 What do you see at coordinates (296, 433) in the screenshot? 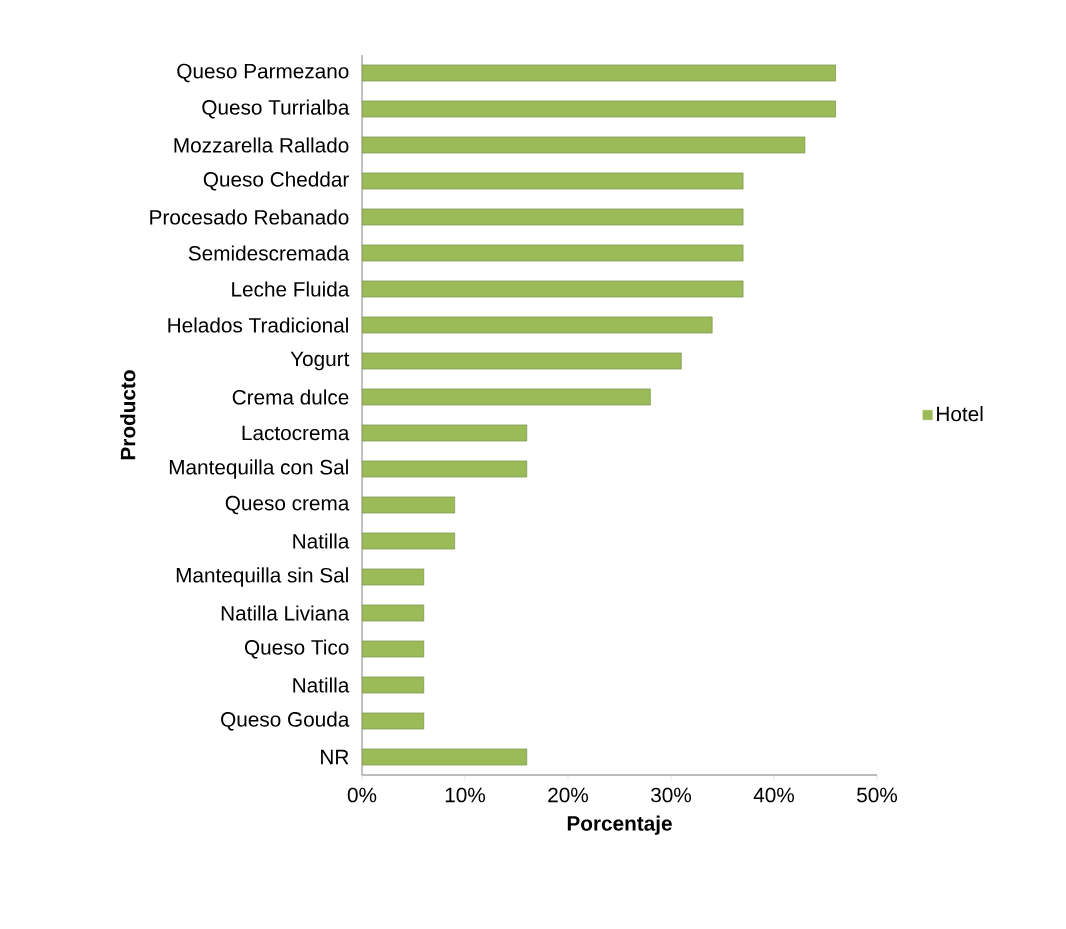
I see `y-tick-label: Lactocrema` at bounding box center [296, 433].